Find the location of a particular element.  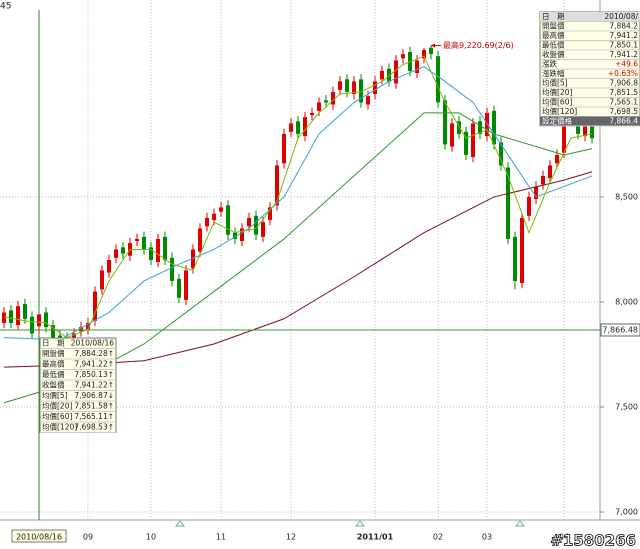

panel-value: 2010/08/ is located at coordinates (621, 16).